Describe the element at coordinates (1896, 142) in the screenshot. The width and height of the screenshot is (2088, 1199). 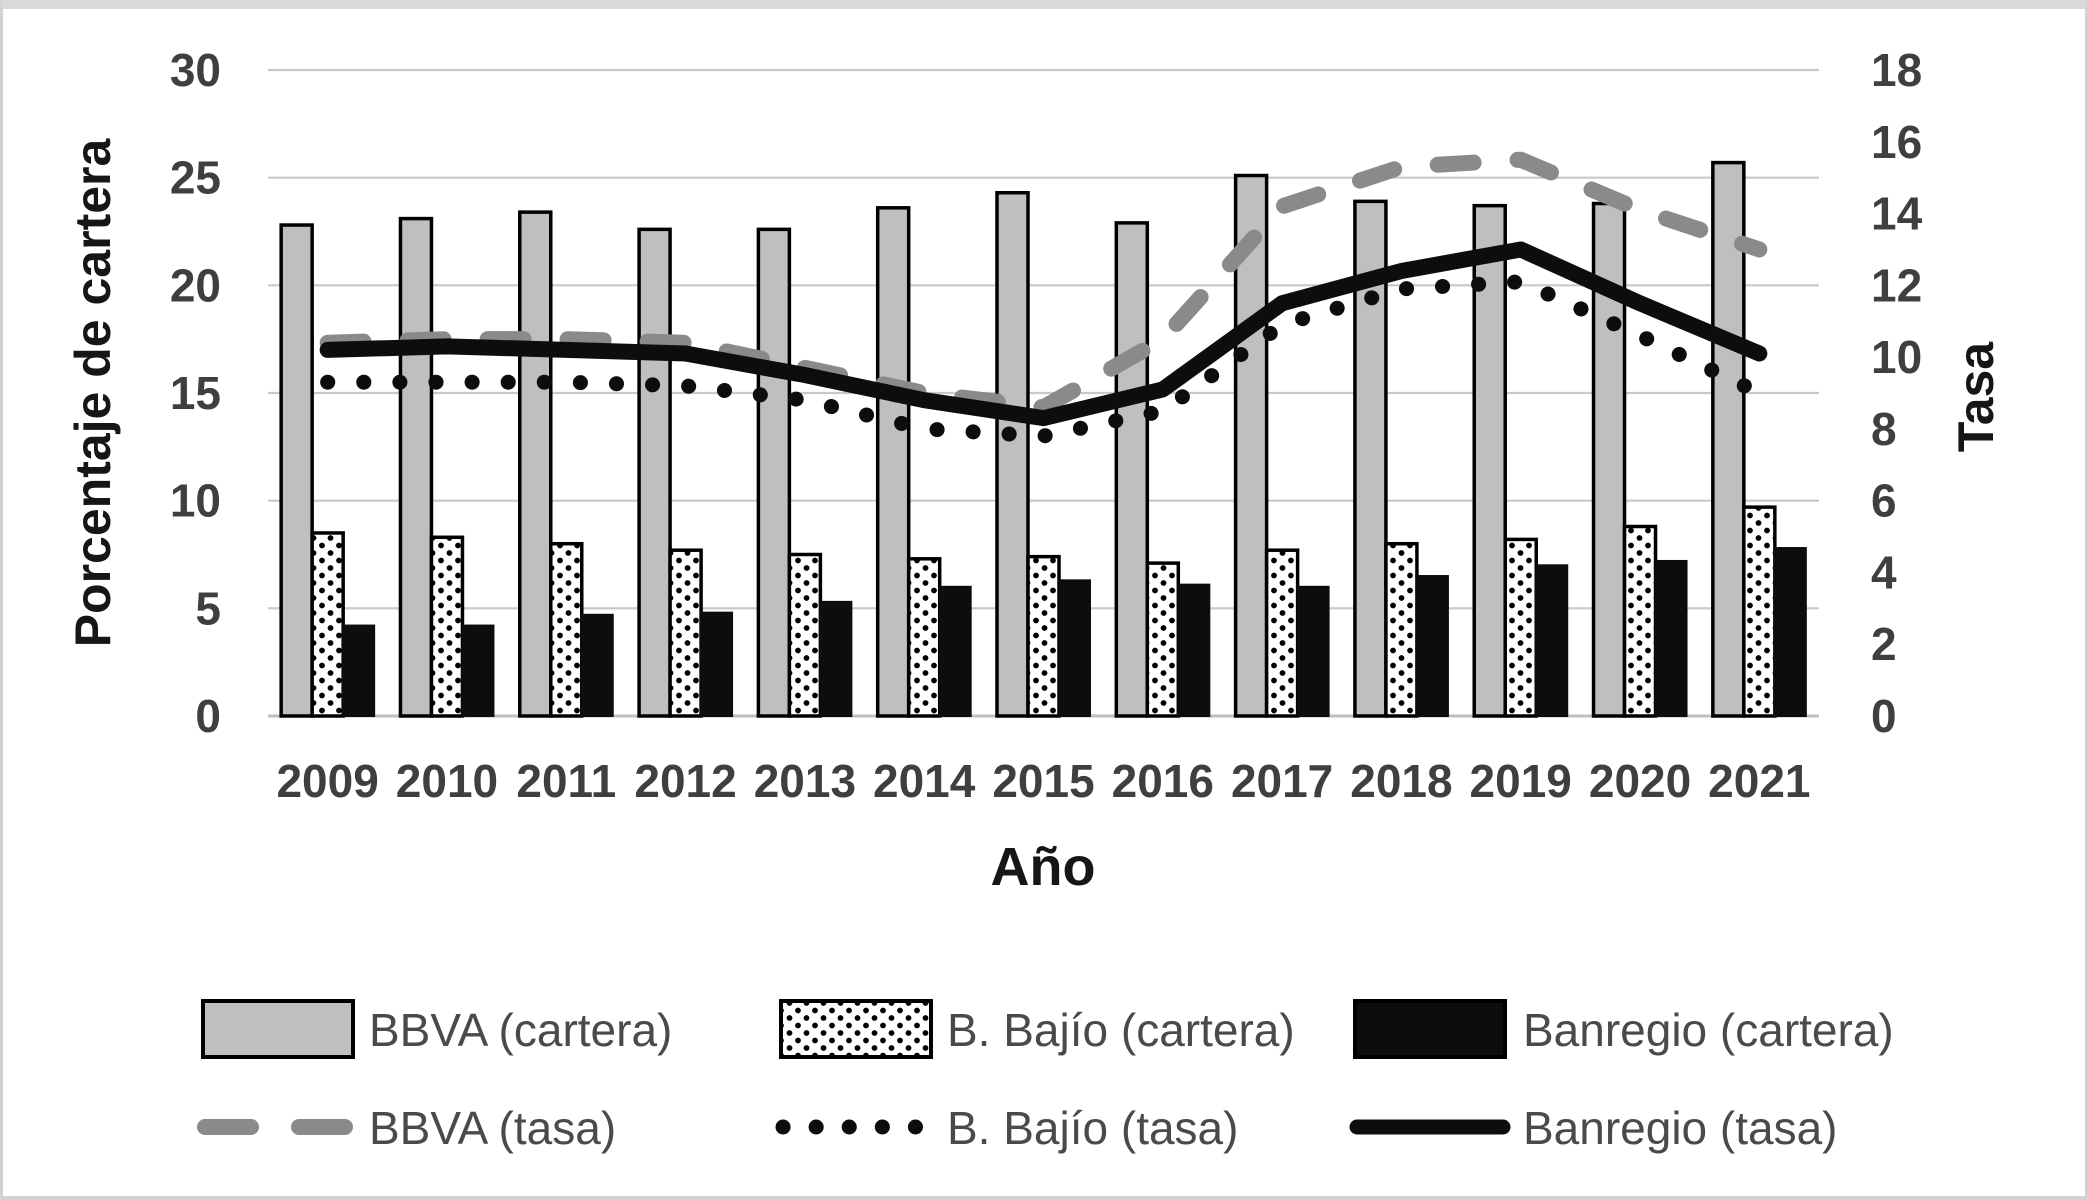
I see `right-tick-16: 16` at that location.